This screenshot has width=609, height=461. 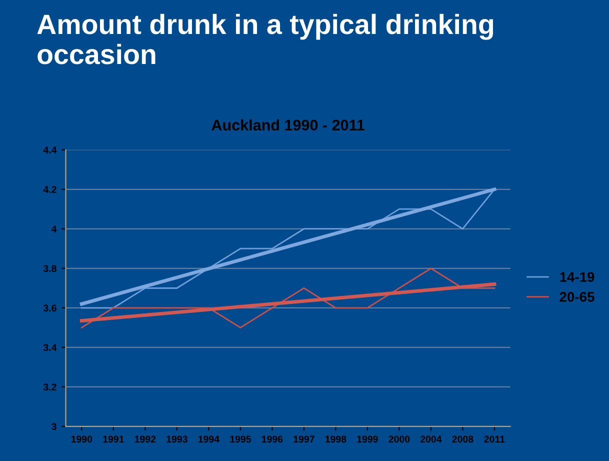 I want to click on x-tick-label: 1994, so click(x=209, y=439).